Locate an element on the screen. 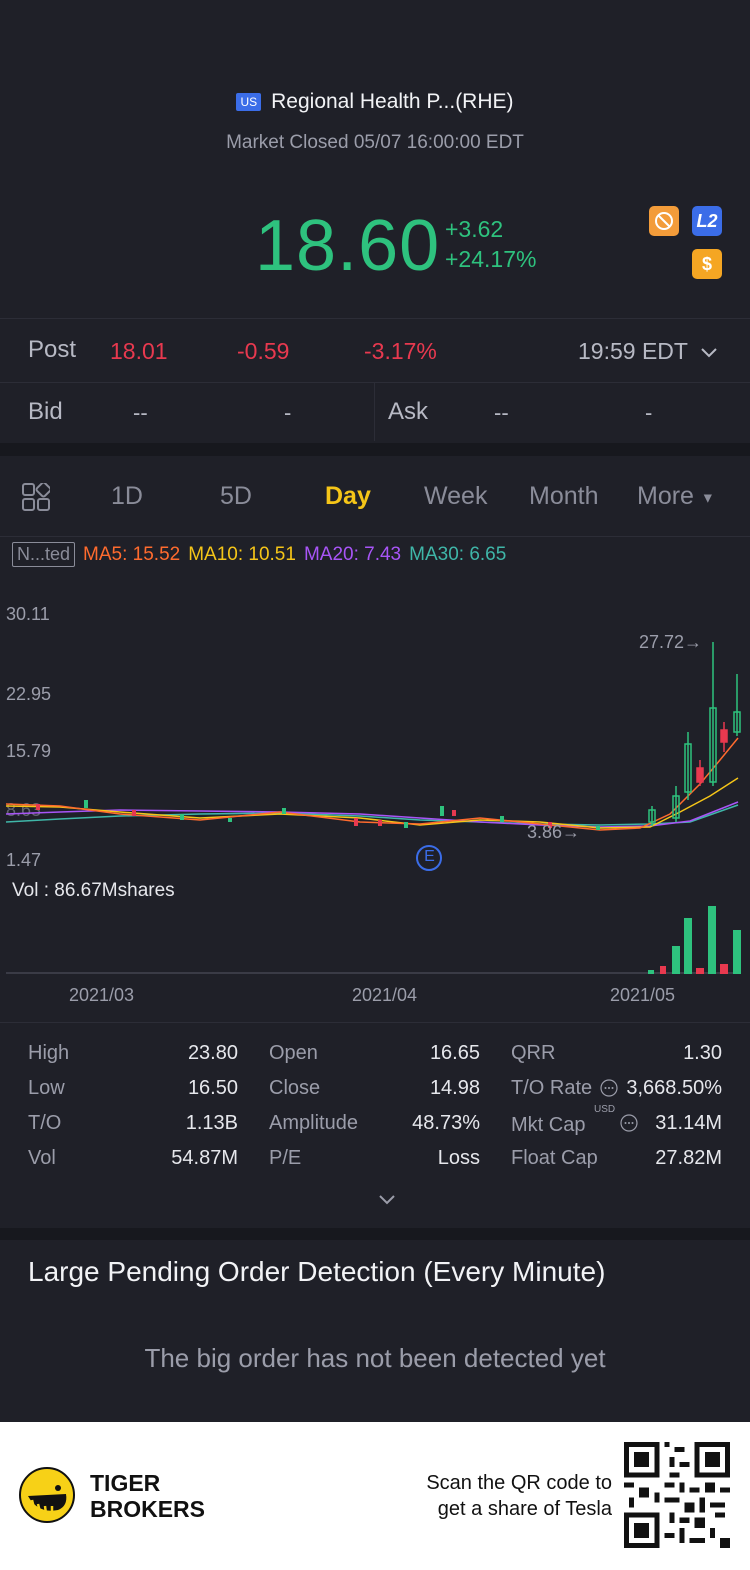  dollar-icon: $ is located at coordinates (707, 264).